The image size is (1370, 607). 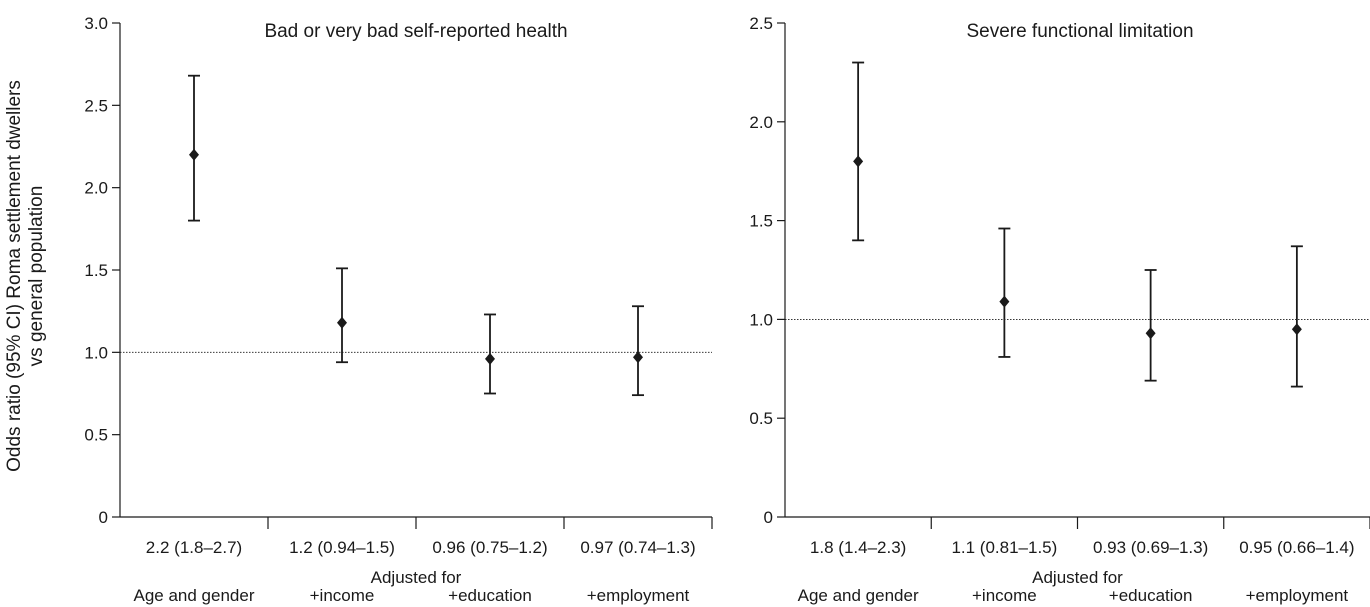 What do you see at coordinates (96, 23) in the screenshot?
I see `y-tick-label: 3.0` at bounding box center [96, 23].